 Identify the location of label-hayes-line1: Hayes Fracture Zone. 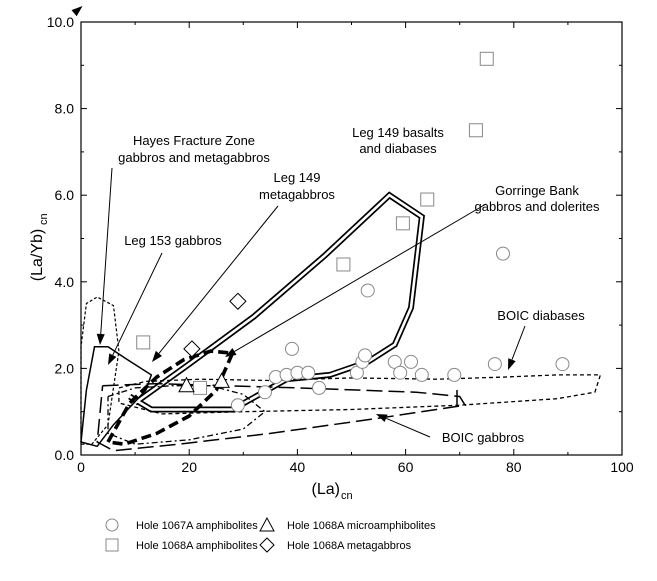
(194, 140).